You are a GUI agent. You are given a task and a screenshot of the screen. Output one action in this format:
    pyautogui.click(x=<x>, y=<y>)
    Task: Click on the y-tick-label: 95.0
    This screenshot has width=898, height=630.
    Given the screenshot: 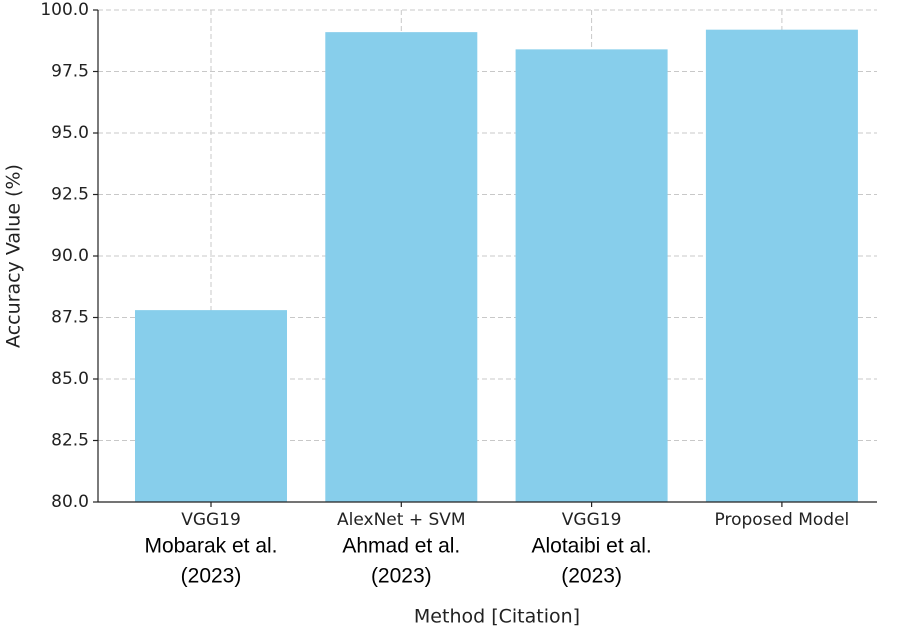 What is the action you would take?
    pyautogui.click(x=70, y=133)
    